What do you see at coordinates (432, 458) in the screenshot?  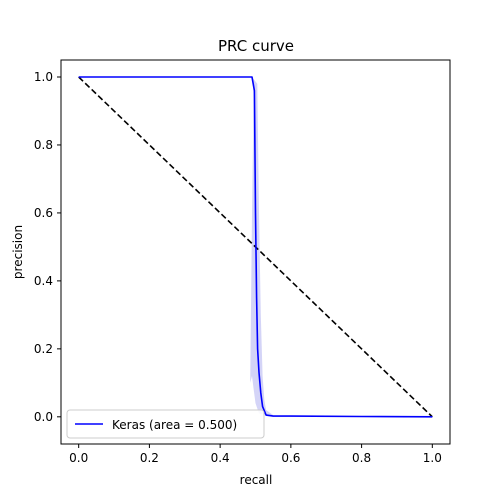 I see `x-tick-label: 1.0` at bounding box center [432, 458].